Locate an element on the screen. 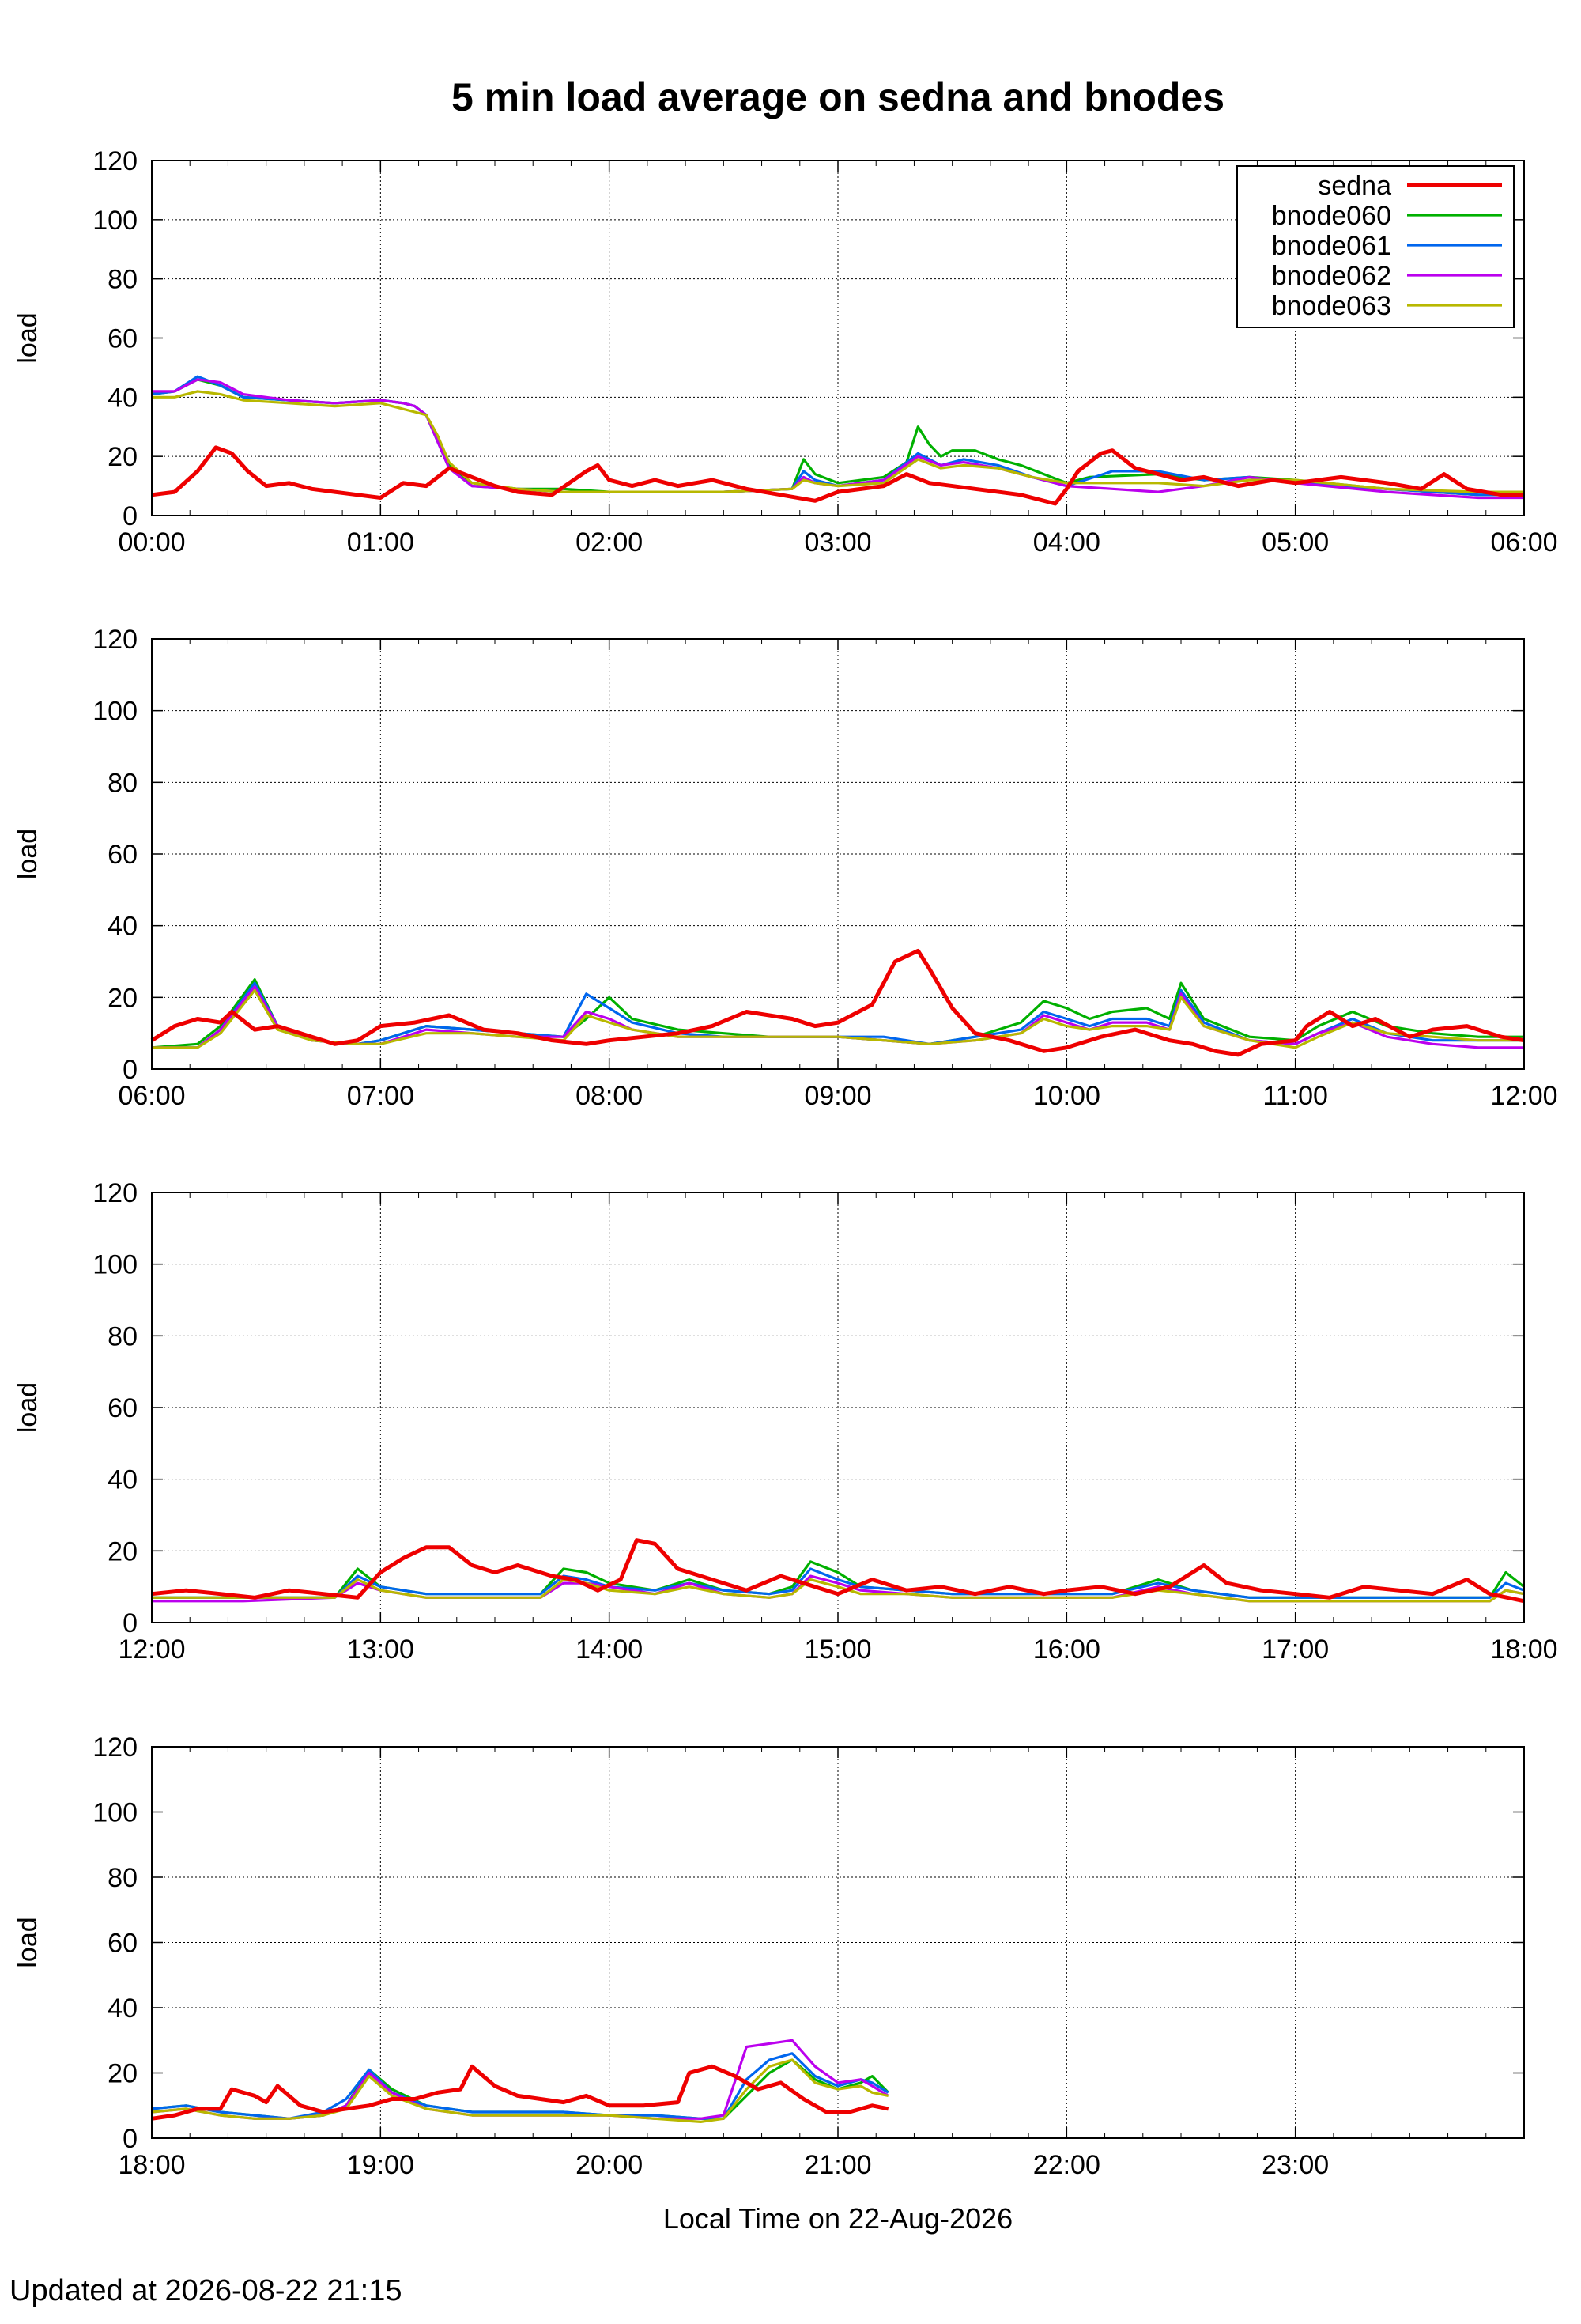 The image size is (1581, 2324). x-tick-label: 10:00 is located at coordinates (1066, 1096).